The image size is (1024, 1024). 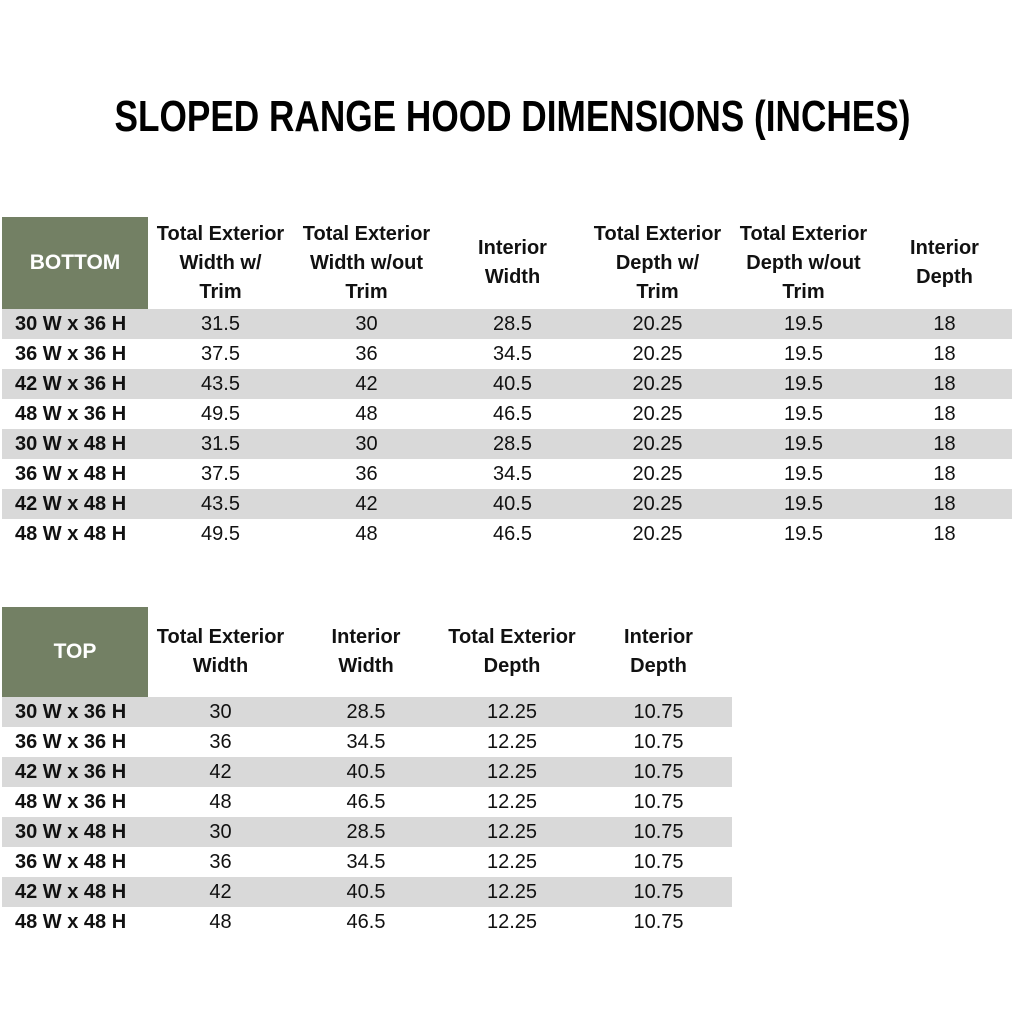 What do you see at coordinates (71, 712) in the screenshot?
I see `row-label: 30 W x 36 H` at bounding box center [71, 712].